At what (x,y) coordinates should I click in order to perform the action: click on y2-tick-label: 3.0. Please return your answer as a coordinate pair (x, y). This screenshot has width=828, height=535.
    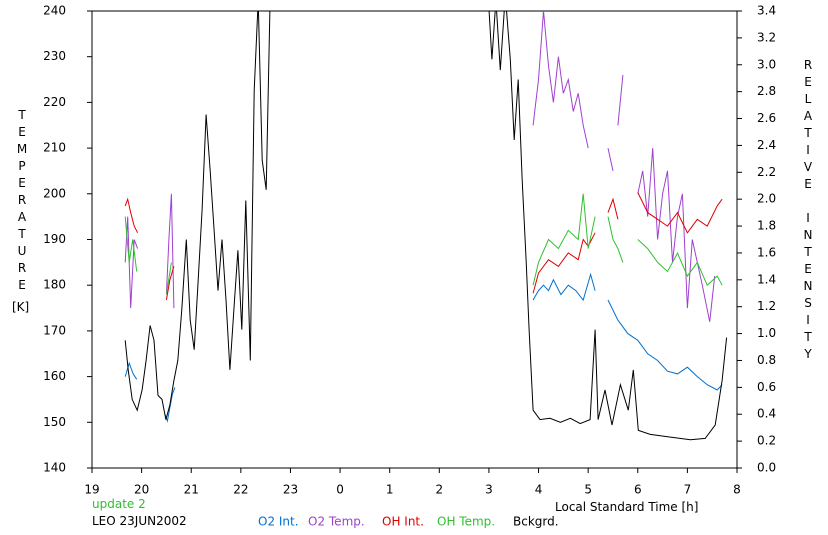
    Looking at the image, I should click on (766, 64).